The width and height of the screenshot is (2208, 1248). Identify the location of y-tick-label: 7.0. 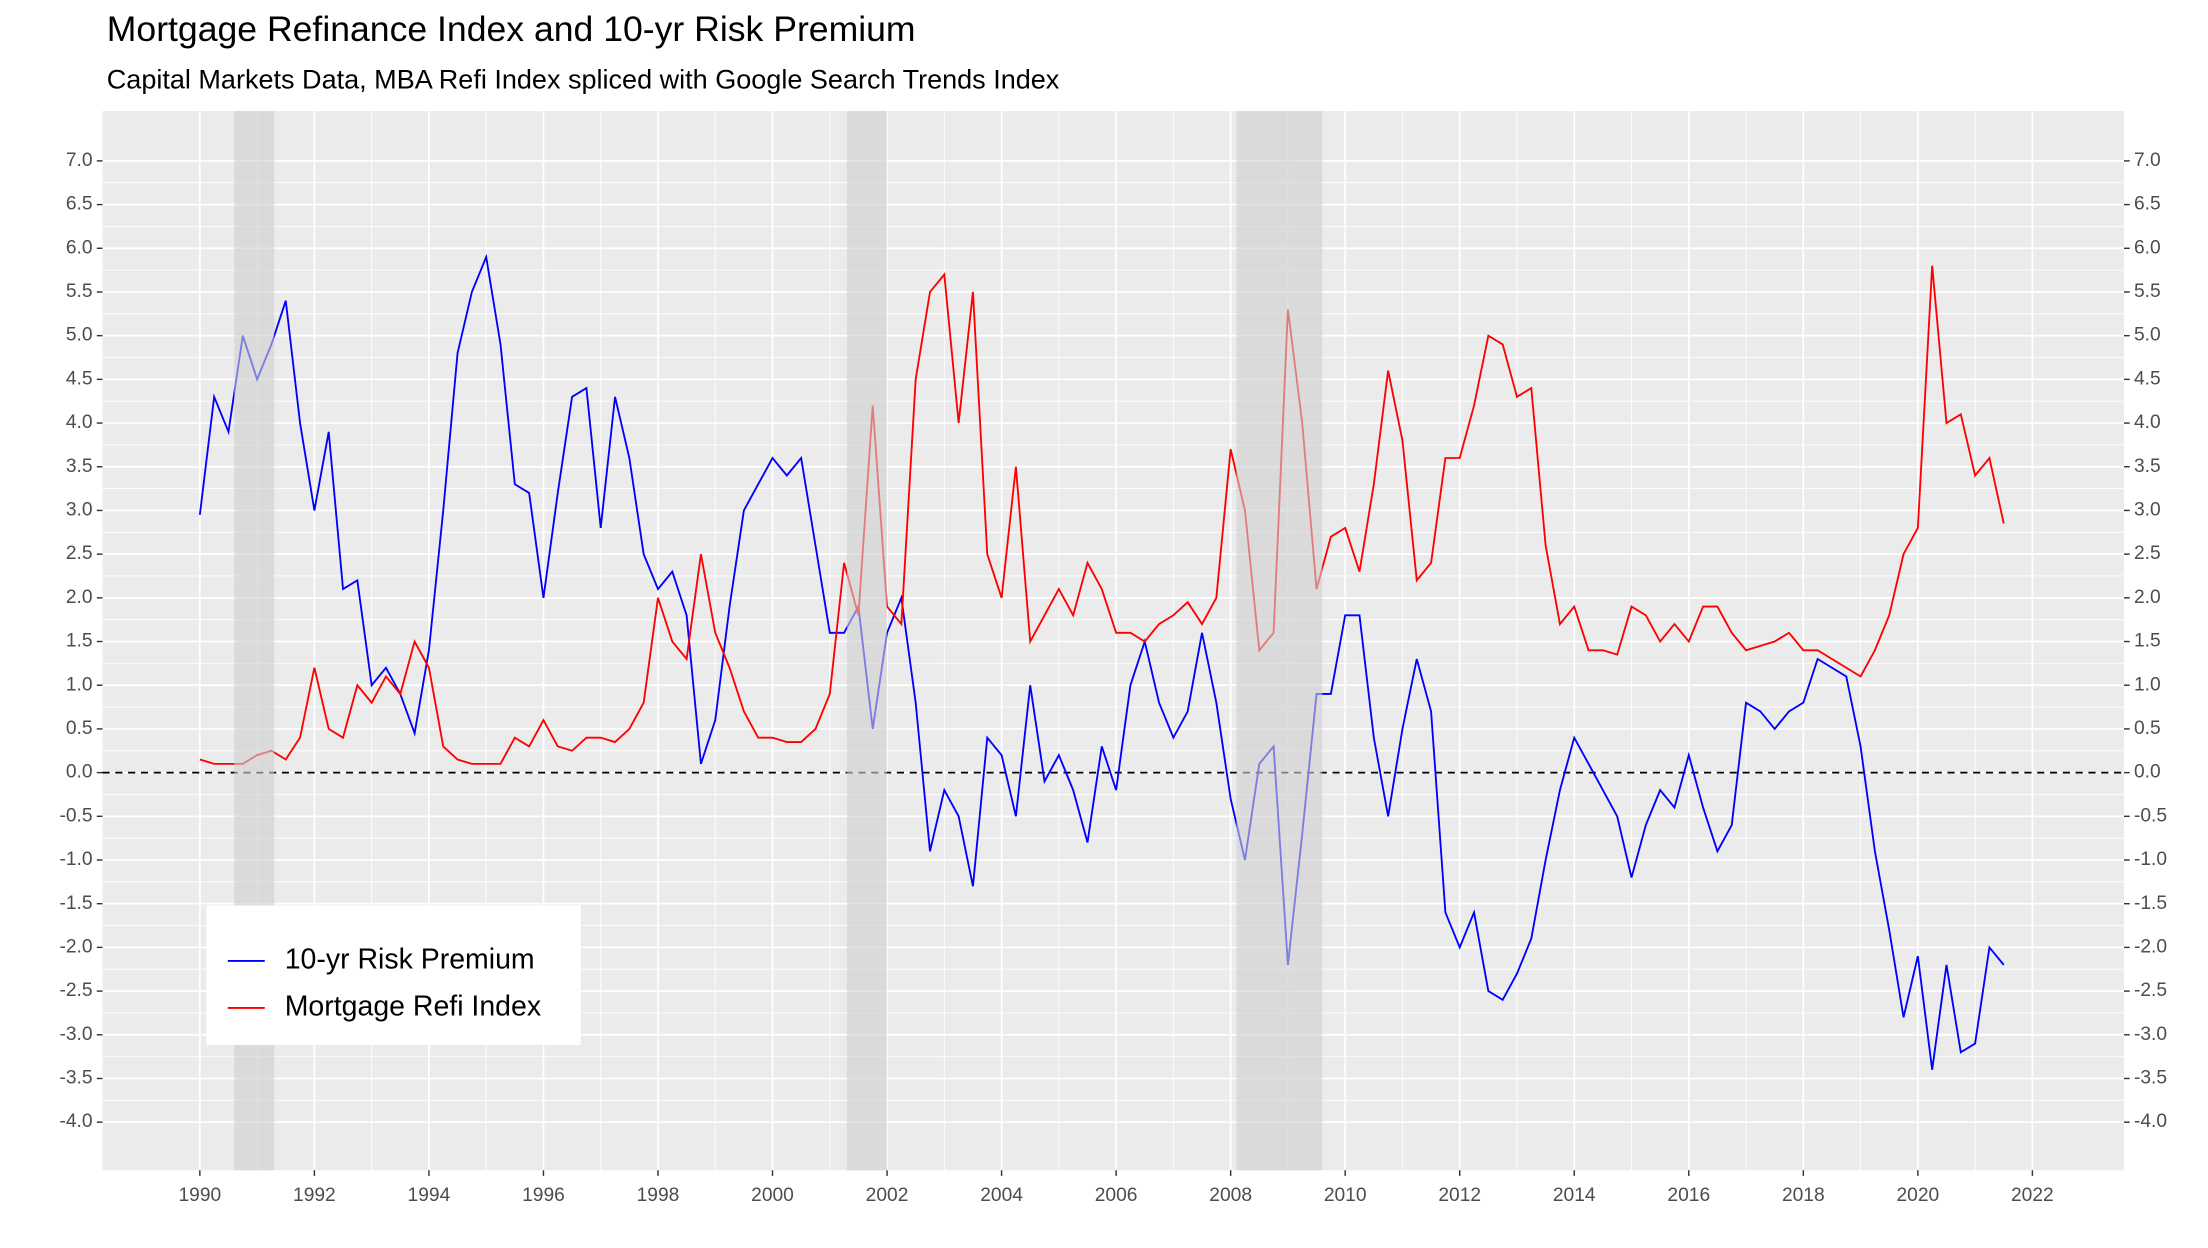
(79, 160).